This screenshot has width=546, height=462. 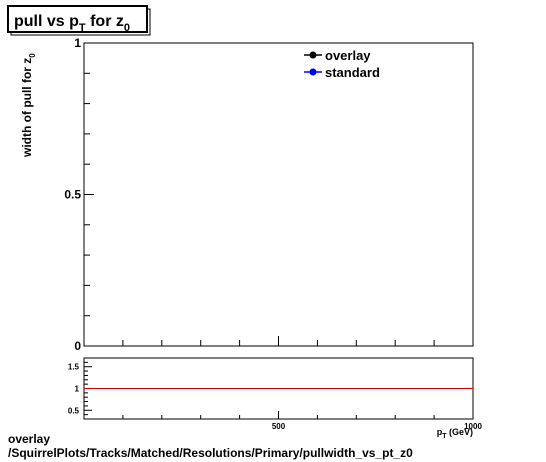 I want to click on ratio-y-tick-label: 1.5, so click(x=74, y=367).